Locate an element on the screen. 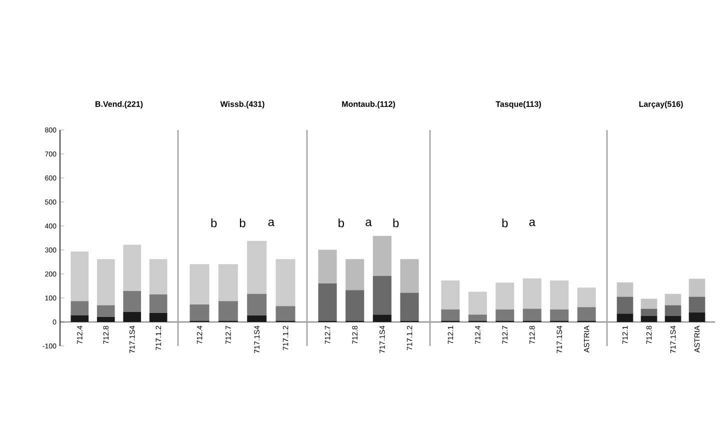  chart-title: Larçay(516) is located at coordinates (661, 104).